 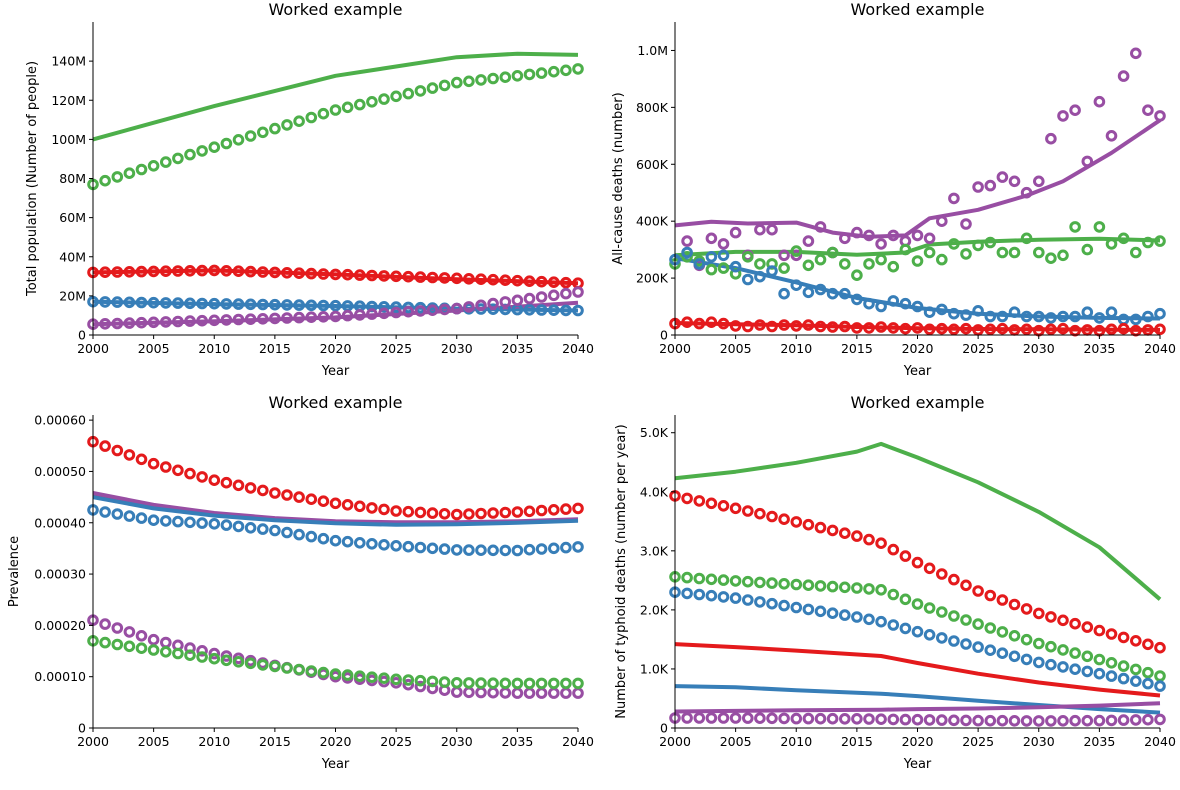 What do you see at coordinates (654, 491) in the screenshot?
I see `y-tick-label: 4.0K` at bounding box center [654, 491].